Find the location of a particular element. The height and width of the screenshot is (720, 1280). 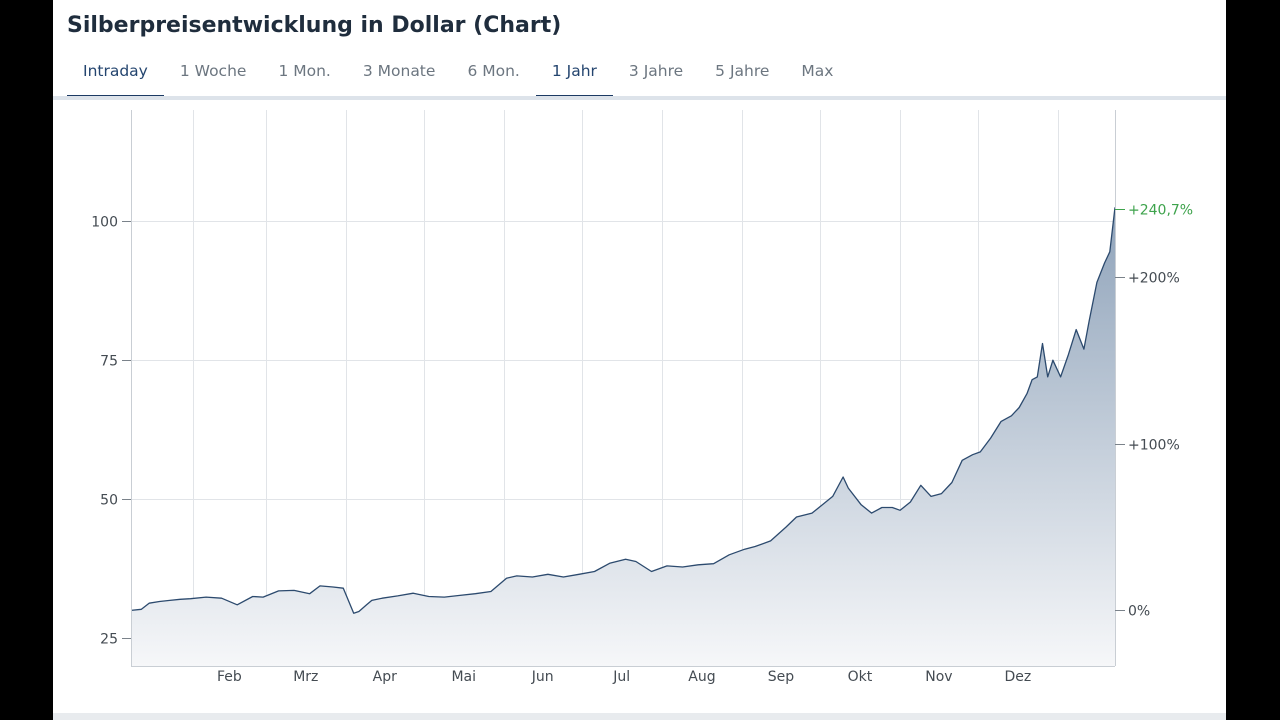

footer-strip is located at coordinates (639, 716).